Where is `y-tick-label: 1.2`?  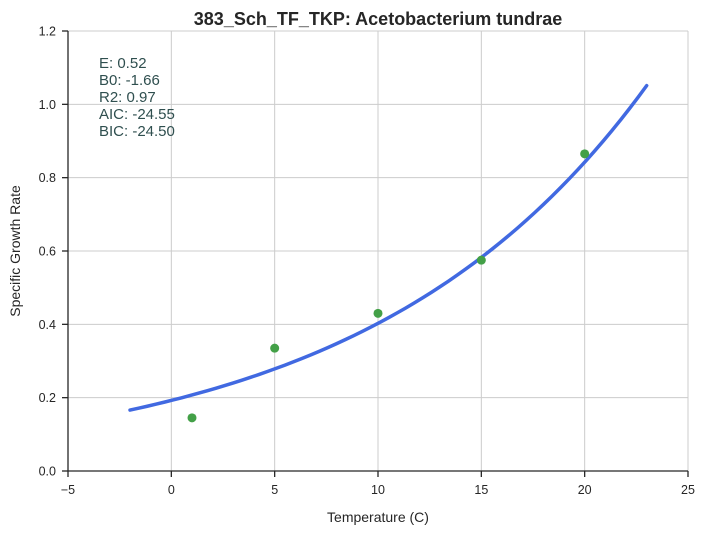 y-tick-label: 1.2 is located at coordinates (47, 32).